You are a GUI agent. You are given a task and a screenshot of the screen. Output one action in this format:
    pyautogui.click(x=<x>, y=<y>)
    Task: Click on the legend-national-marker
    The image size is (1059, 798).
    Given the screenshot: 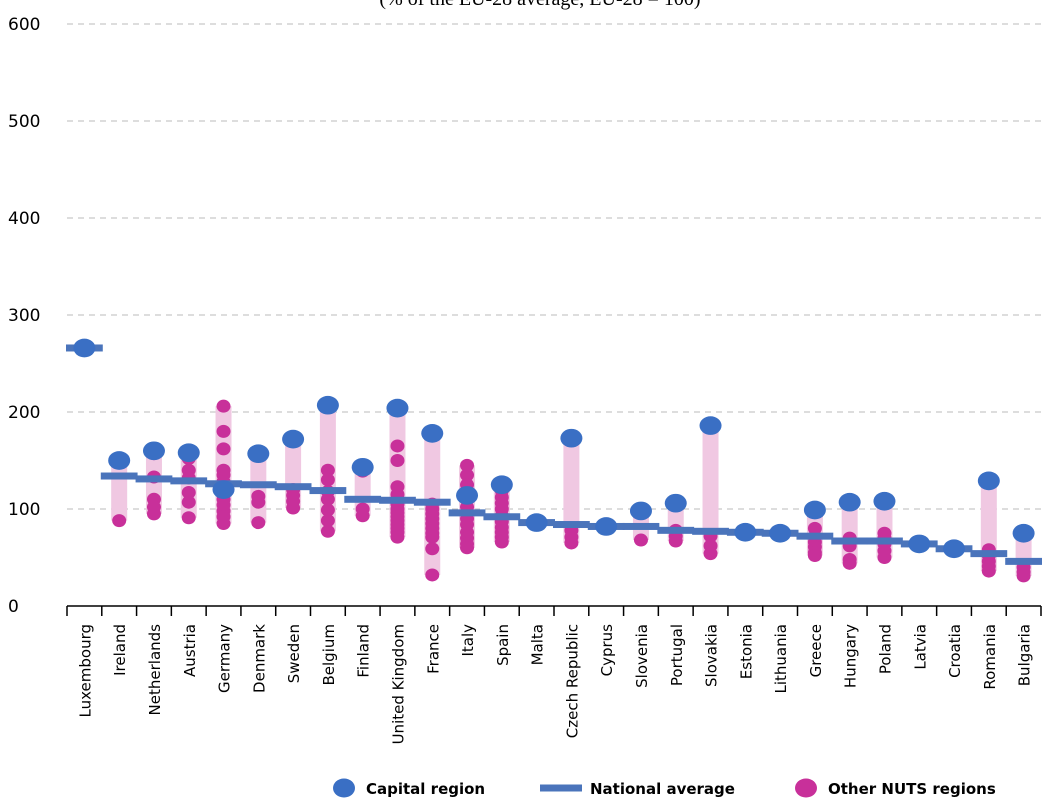 What is the action you would take?
    pyautogui.click(x=561, y=788)
    